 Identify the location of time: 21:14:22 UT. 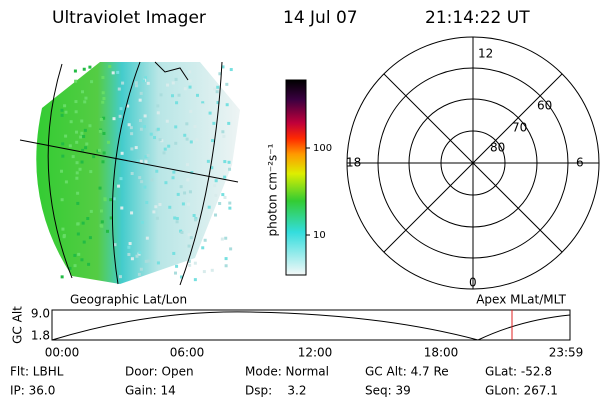
(477, 18).